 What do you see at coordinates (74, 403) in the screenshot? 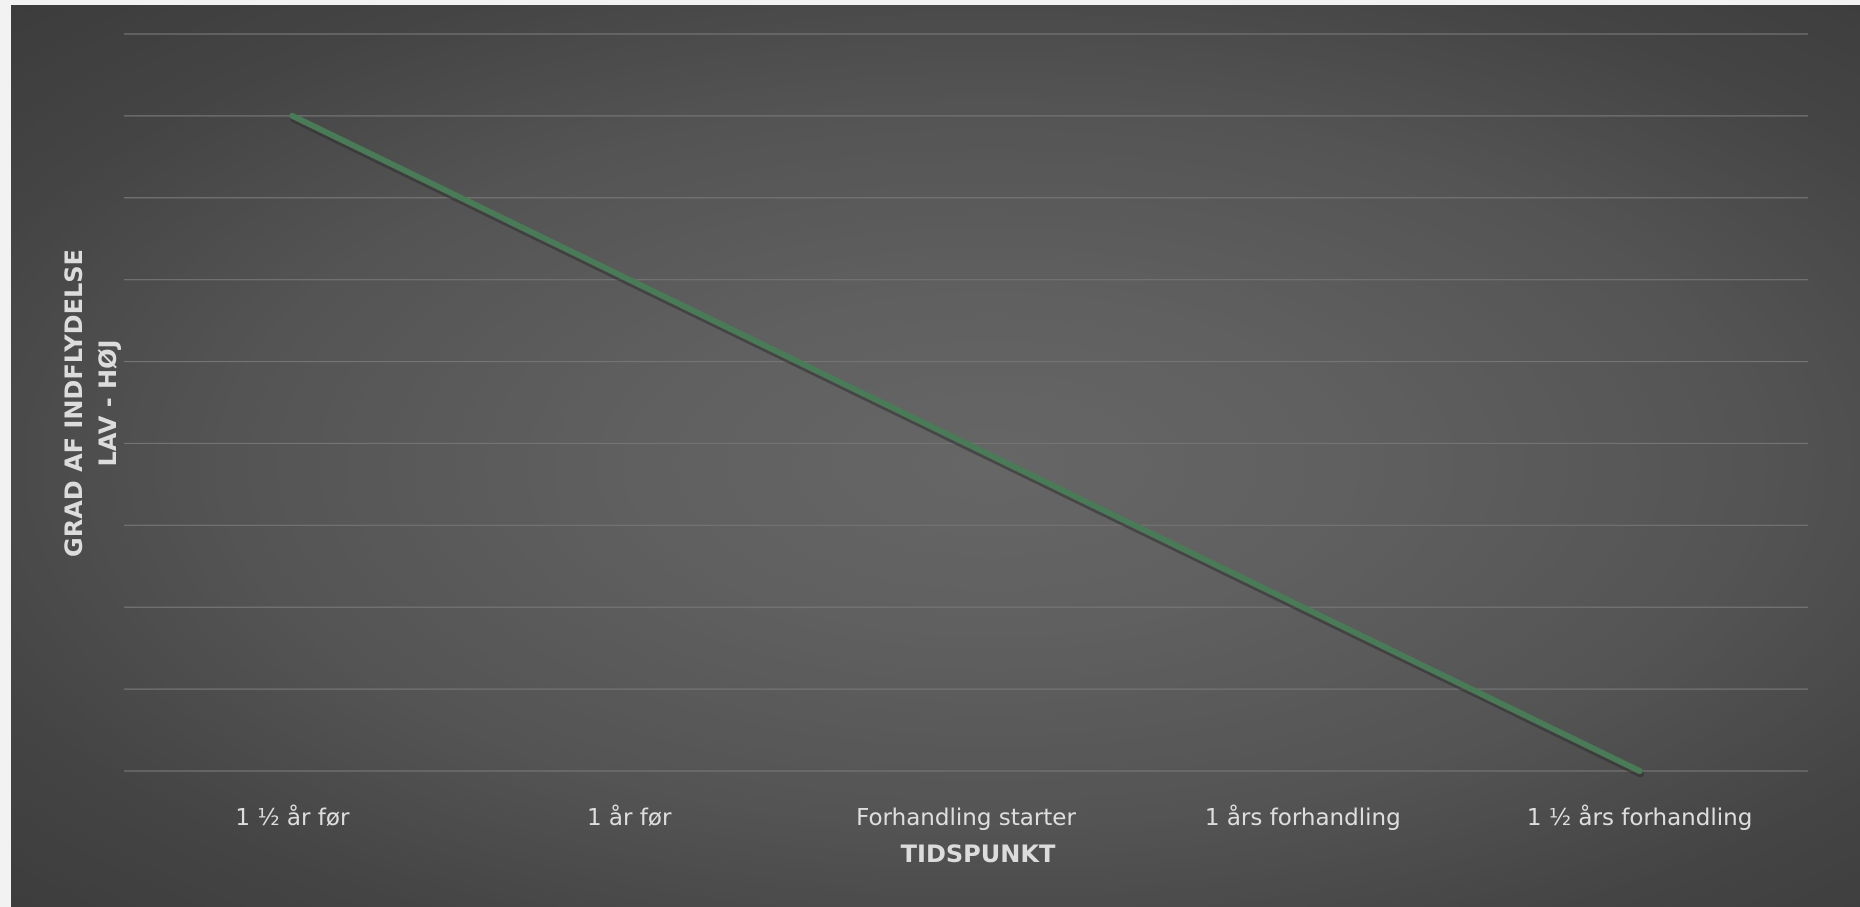
I see `y-axis-title-line-1: GRAD AF INDFLYDELSE` at bounding box center [74, 403].